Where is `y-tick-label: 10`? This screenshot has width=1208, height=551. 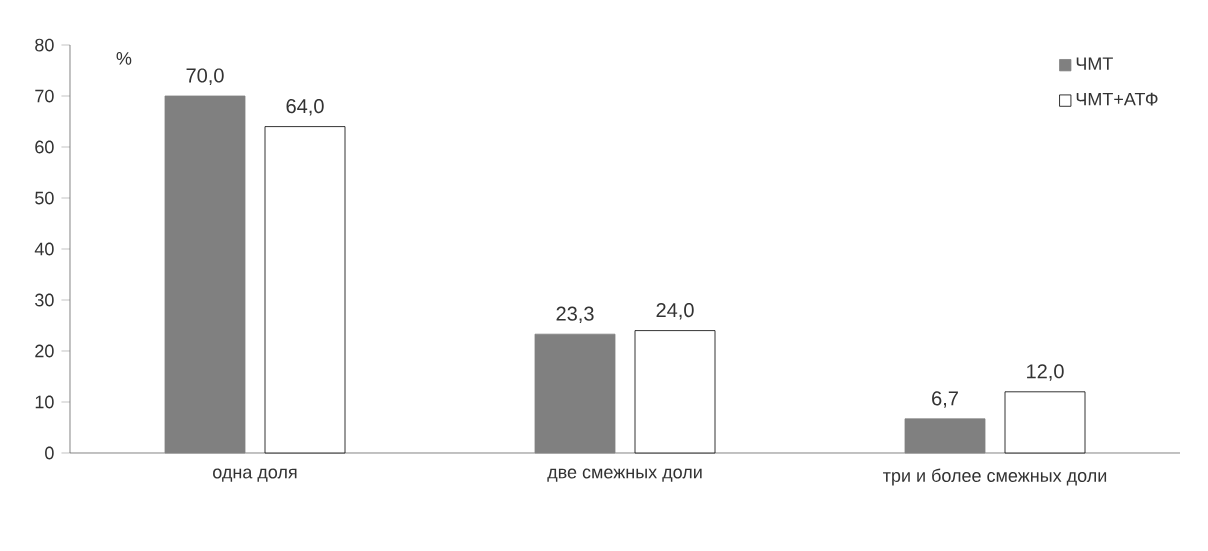
y-tick-label: 10 is located at coordinates (44, 402).